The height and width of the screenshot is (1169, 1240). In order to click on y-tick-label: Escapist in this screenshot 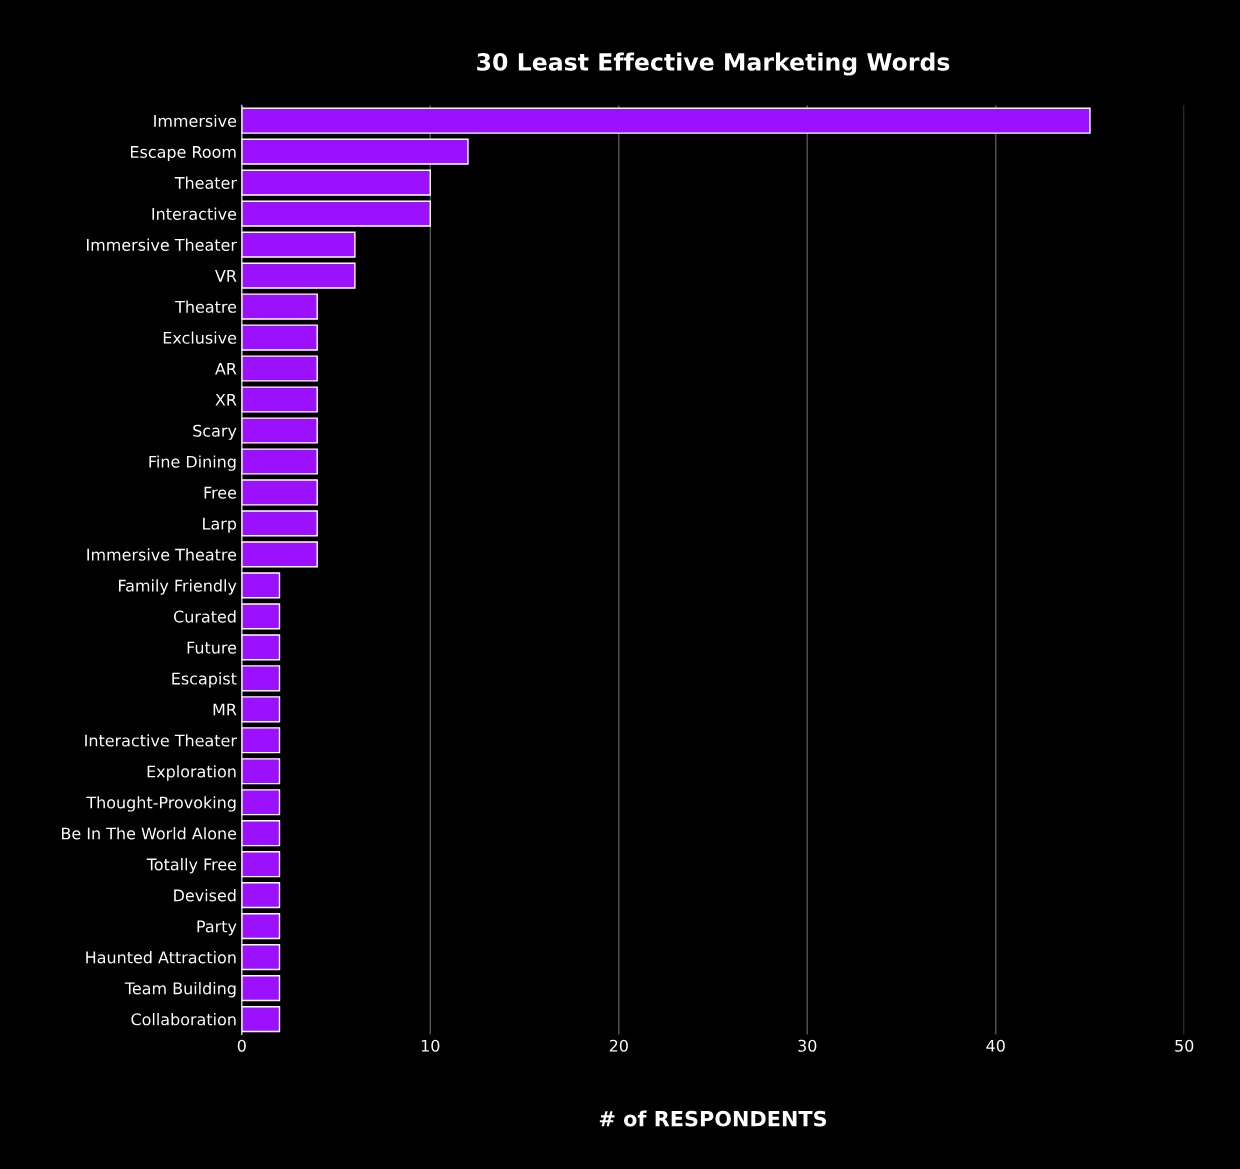, I will do `click(204, 680)`.